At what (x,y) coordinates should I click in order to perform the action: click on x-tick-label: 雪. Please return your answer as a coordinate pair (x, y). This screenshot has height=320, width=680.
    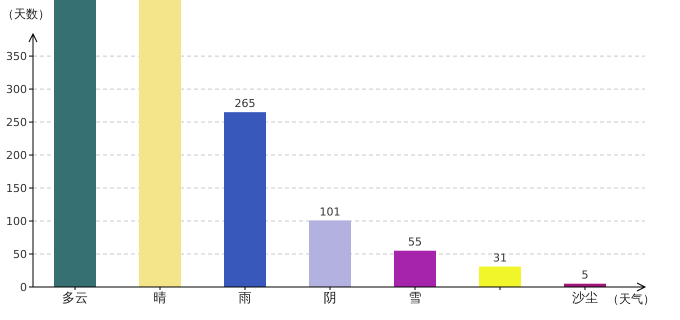
    Looking at the image, I should click on (415, 298).